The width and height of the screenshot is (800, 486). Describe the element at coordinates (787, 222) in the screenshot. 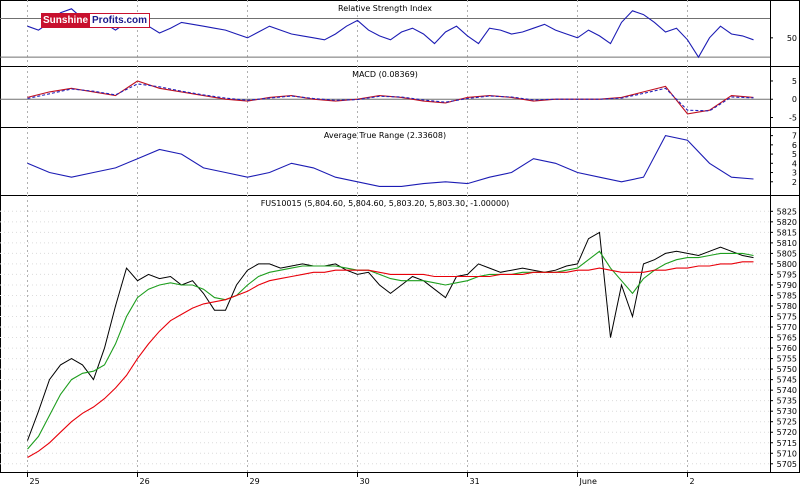

I see `ytick-label-3-1: 5820` at that location.